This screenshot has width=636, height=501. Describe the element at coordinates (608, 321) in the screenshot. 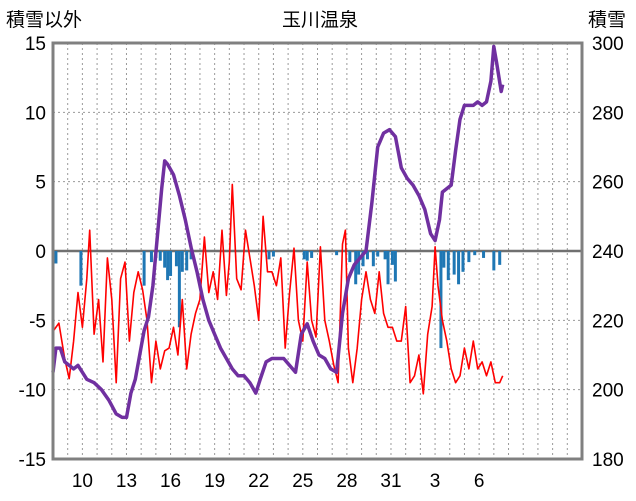

I see `right-tick-label: 220` at that location.